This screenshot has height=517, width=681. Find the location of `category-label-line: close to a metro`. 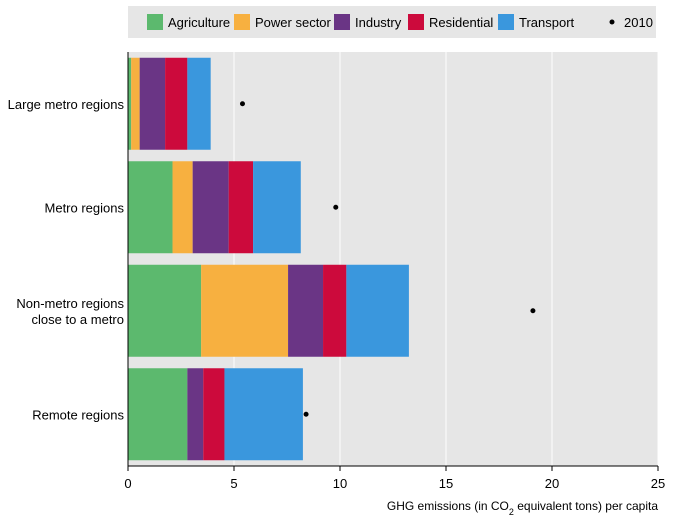

category-label-line: close to a metro is located at coordinates (78, 319).